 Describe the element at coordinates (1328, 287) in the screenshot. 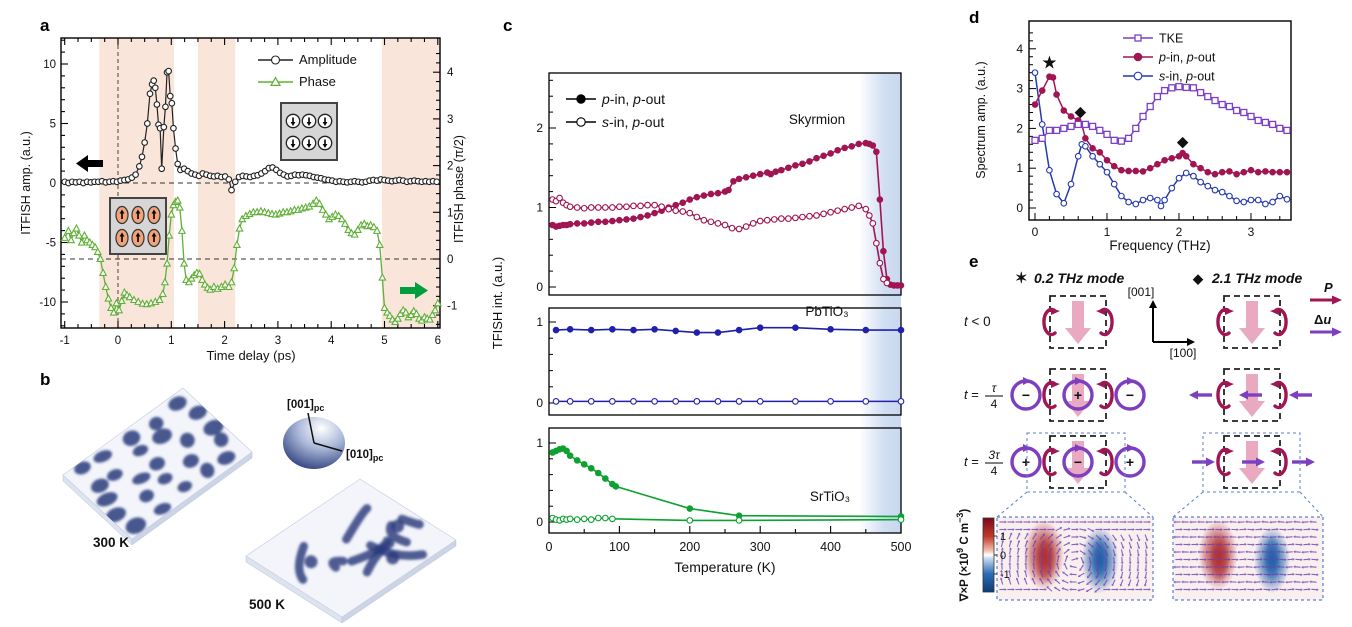

I see `svg-text: P` at that location.